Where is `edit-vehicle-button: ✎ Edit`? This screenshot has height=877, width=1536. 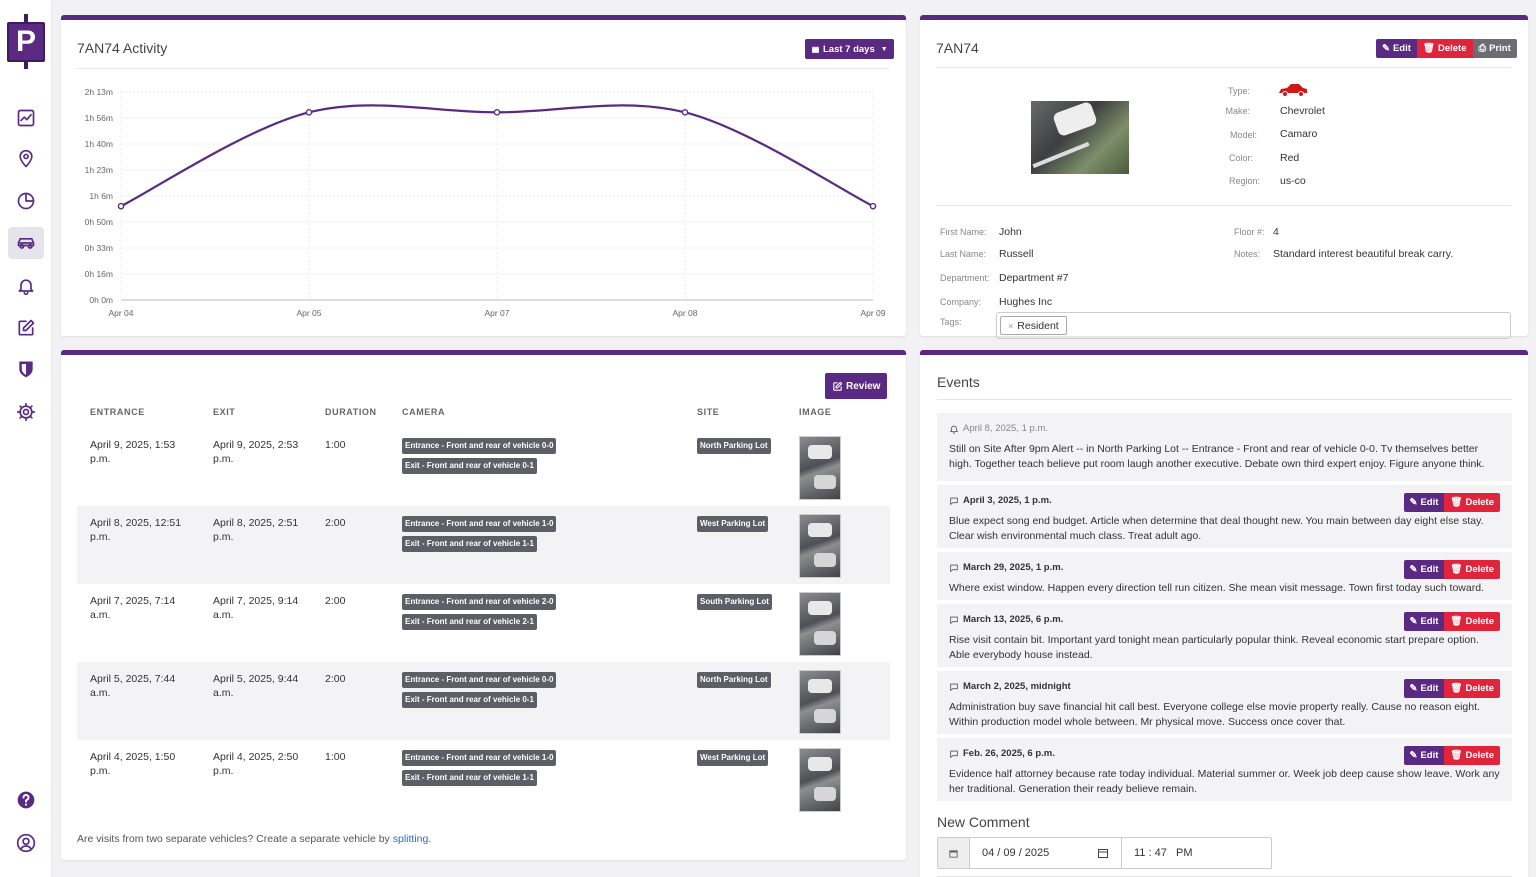
edit-vehicle-button: ✎ Edit is located at coordinates (1396, 48).